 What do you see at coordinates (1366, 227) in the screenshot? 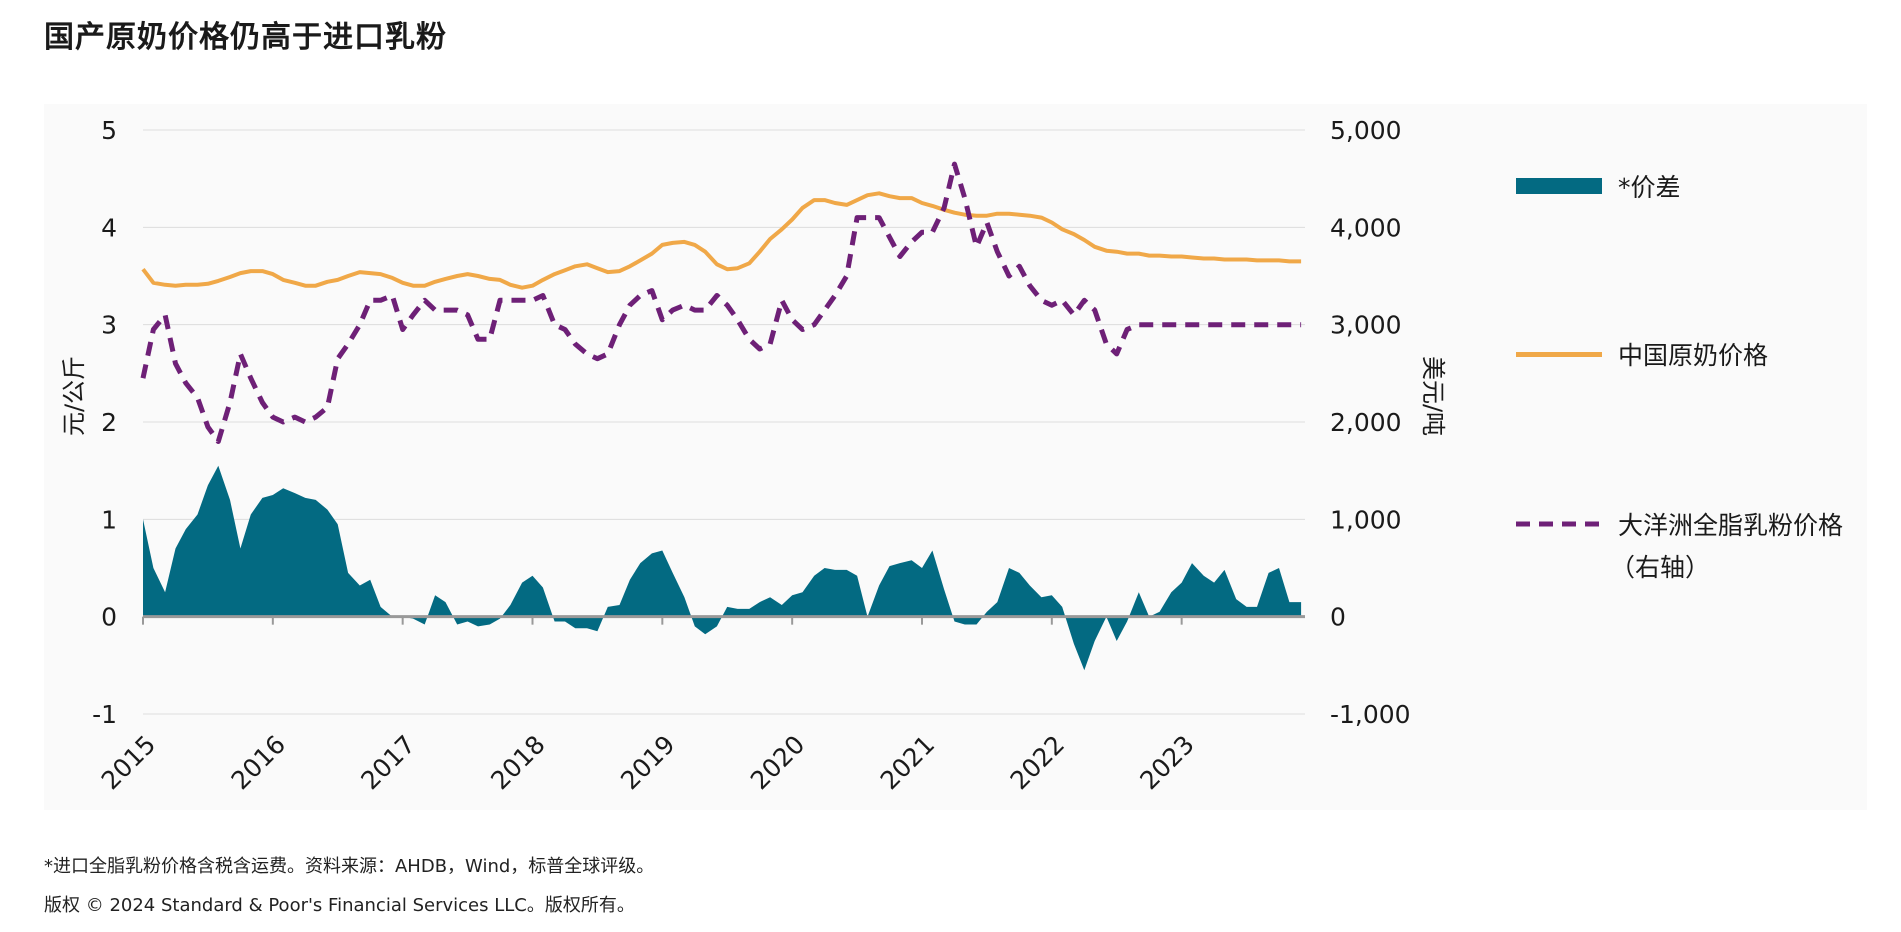
I see `y-right-tick-label: 4,000` at bounding box center [1366, 227].